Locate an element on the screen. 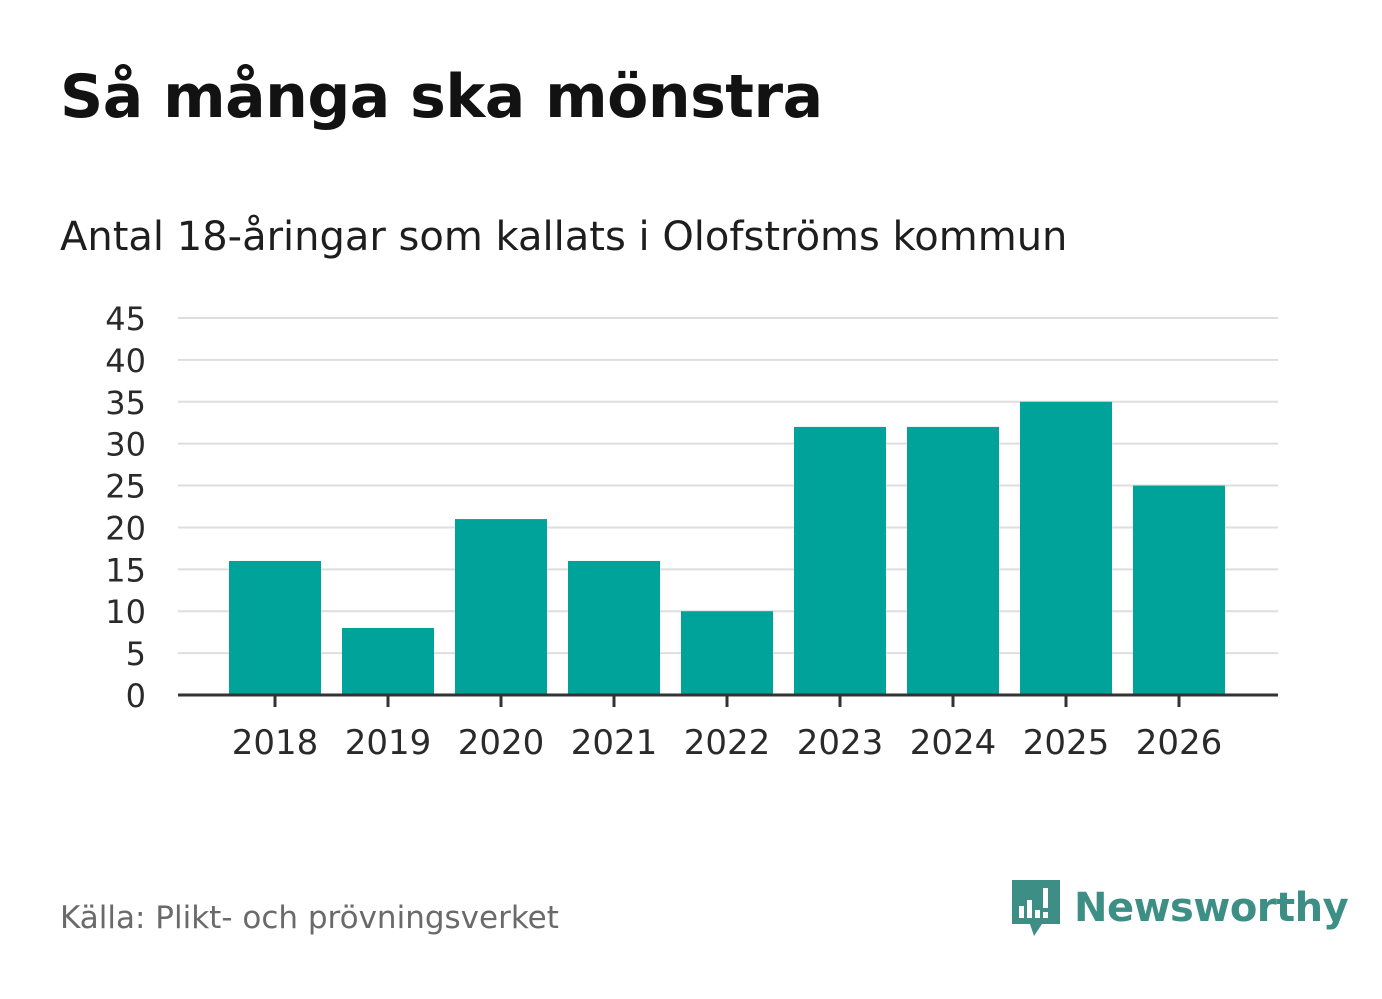 The width and height of the screenshot is (1382, 999). y-tick-label: 35 is located at coordinates (125, 403).